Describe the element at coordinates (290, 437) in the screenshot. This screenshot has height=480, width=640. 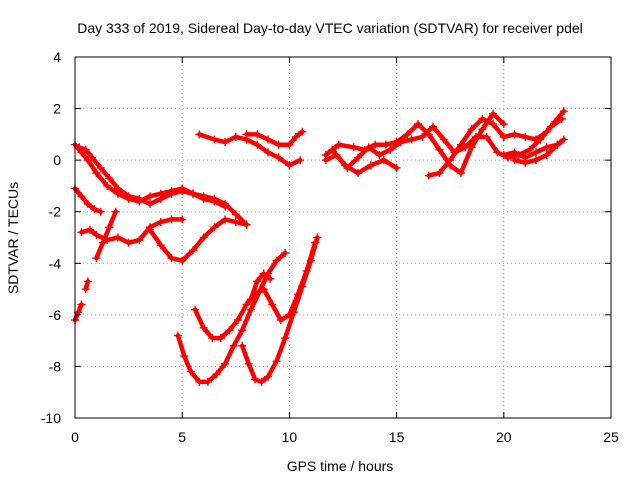
I see `x-tick-label: 10` at that location.